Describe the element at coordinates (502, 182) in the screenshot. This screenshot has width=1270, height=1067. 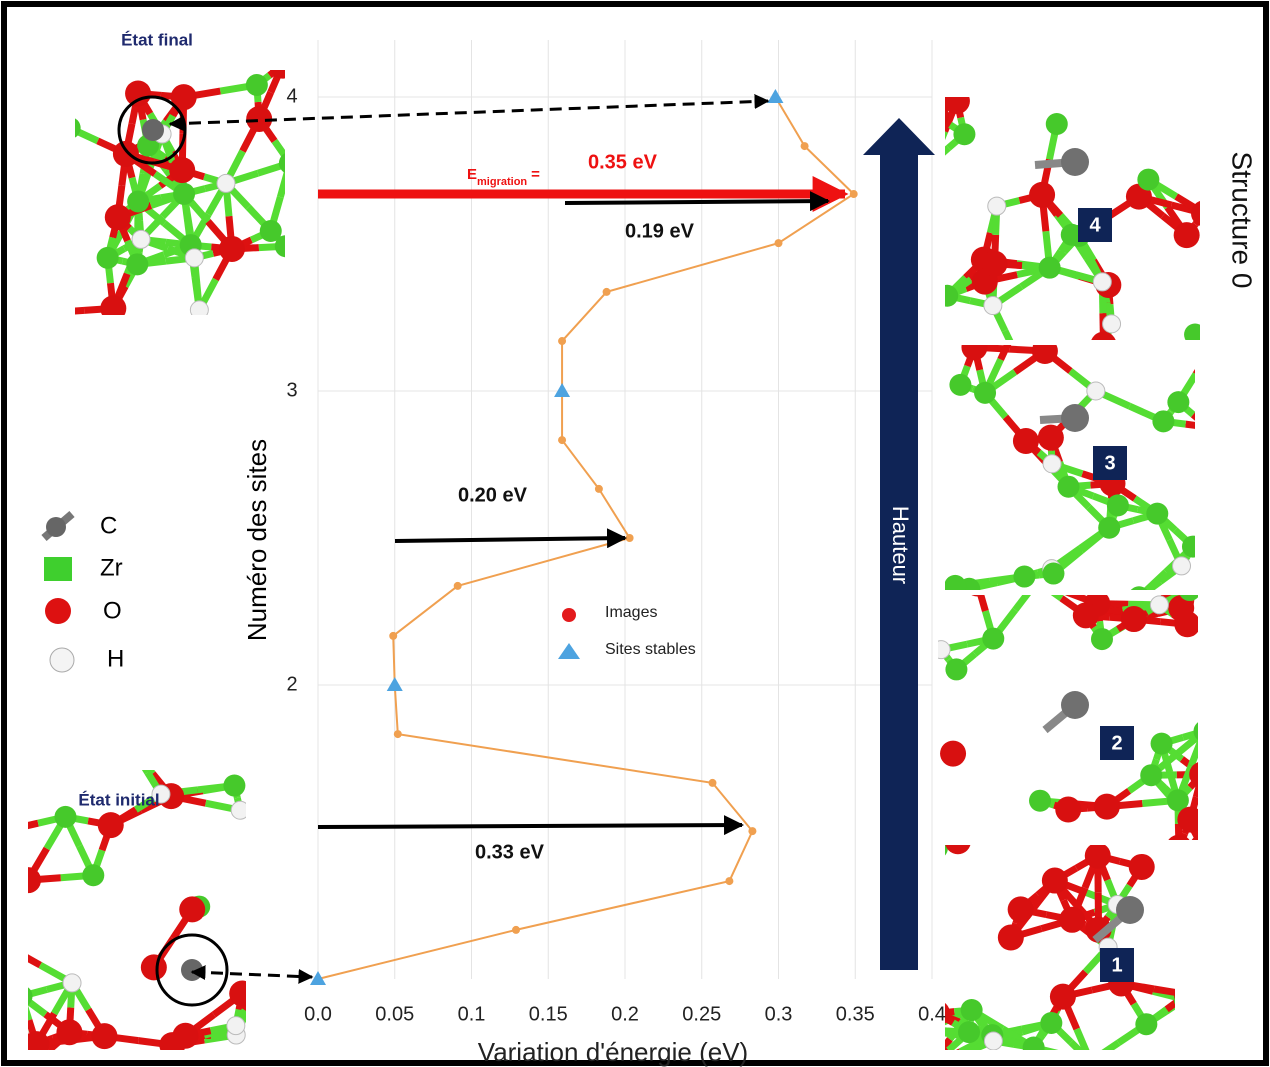
I see `migration-sub: migration` at that location.